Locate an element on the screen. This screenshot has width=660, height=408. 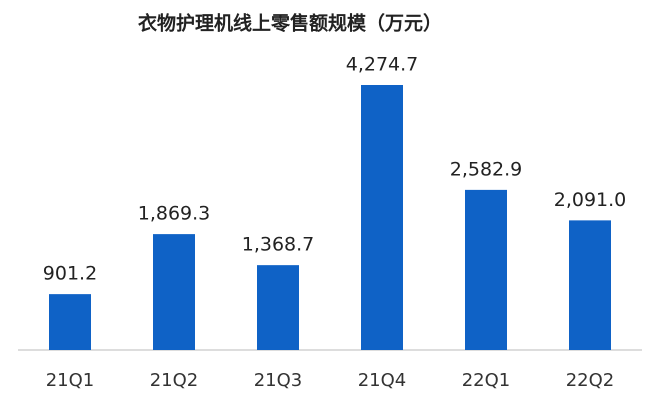
x-tick-label: 22Q2 is located at coordinates (590, 380).